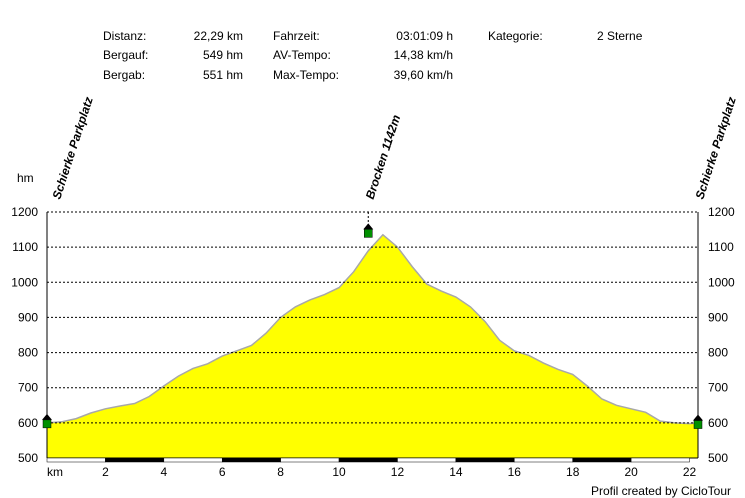 Image resolution: width=745 pixels, height=498 pixels. Describe the element at coordinates (456, 472) in the screenshot. I see `x-tick-label: 14` at that location.